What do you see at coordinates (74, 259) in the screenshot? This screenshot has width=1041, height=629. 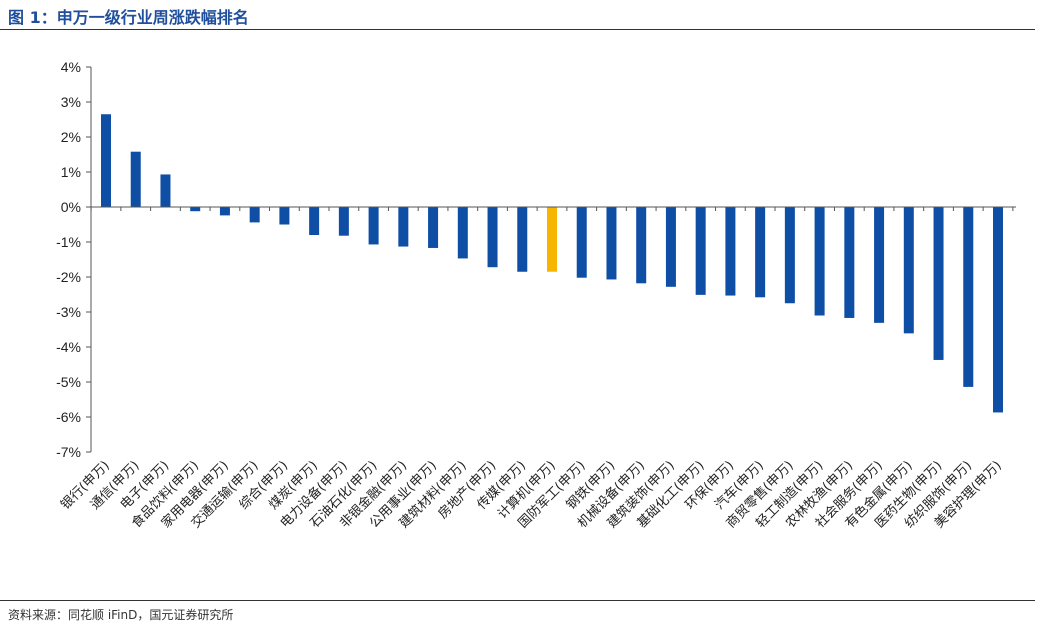 I see `y-axis: 4% 3% 2% 1% 0% -1% -2% -3% -4% -5% -6% -7%` at bounding box center [74, 259].